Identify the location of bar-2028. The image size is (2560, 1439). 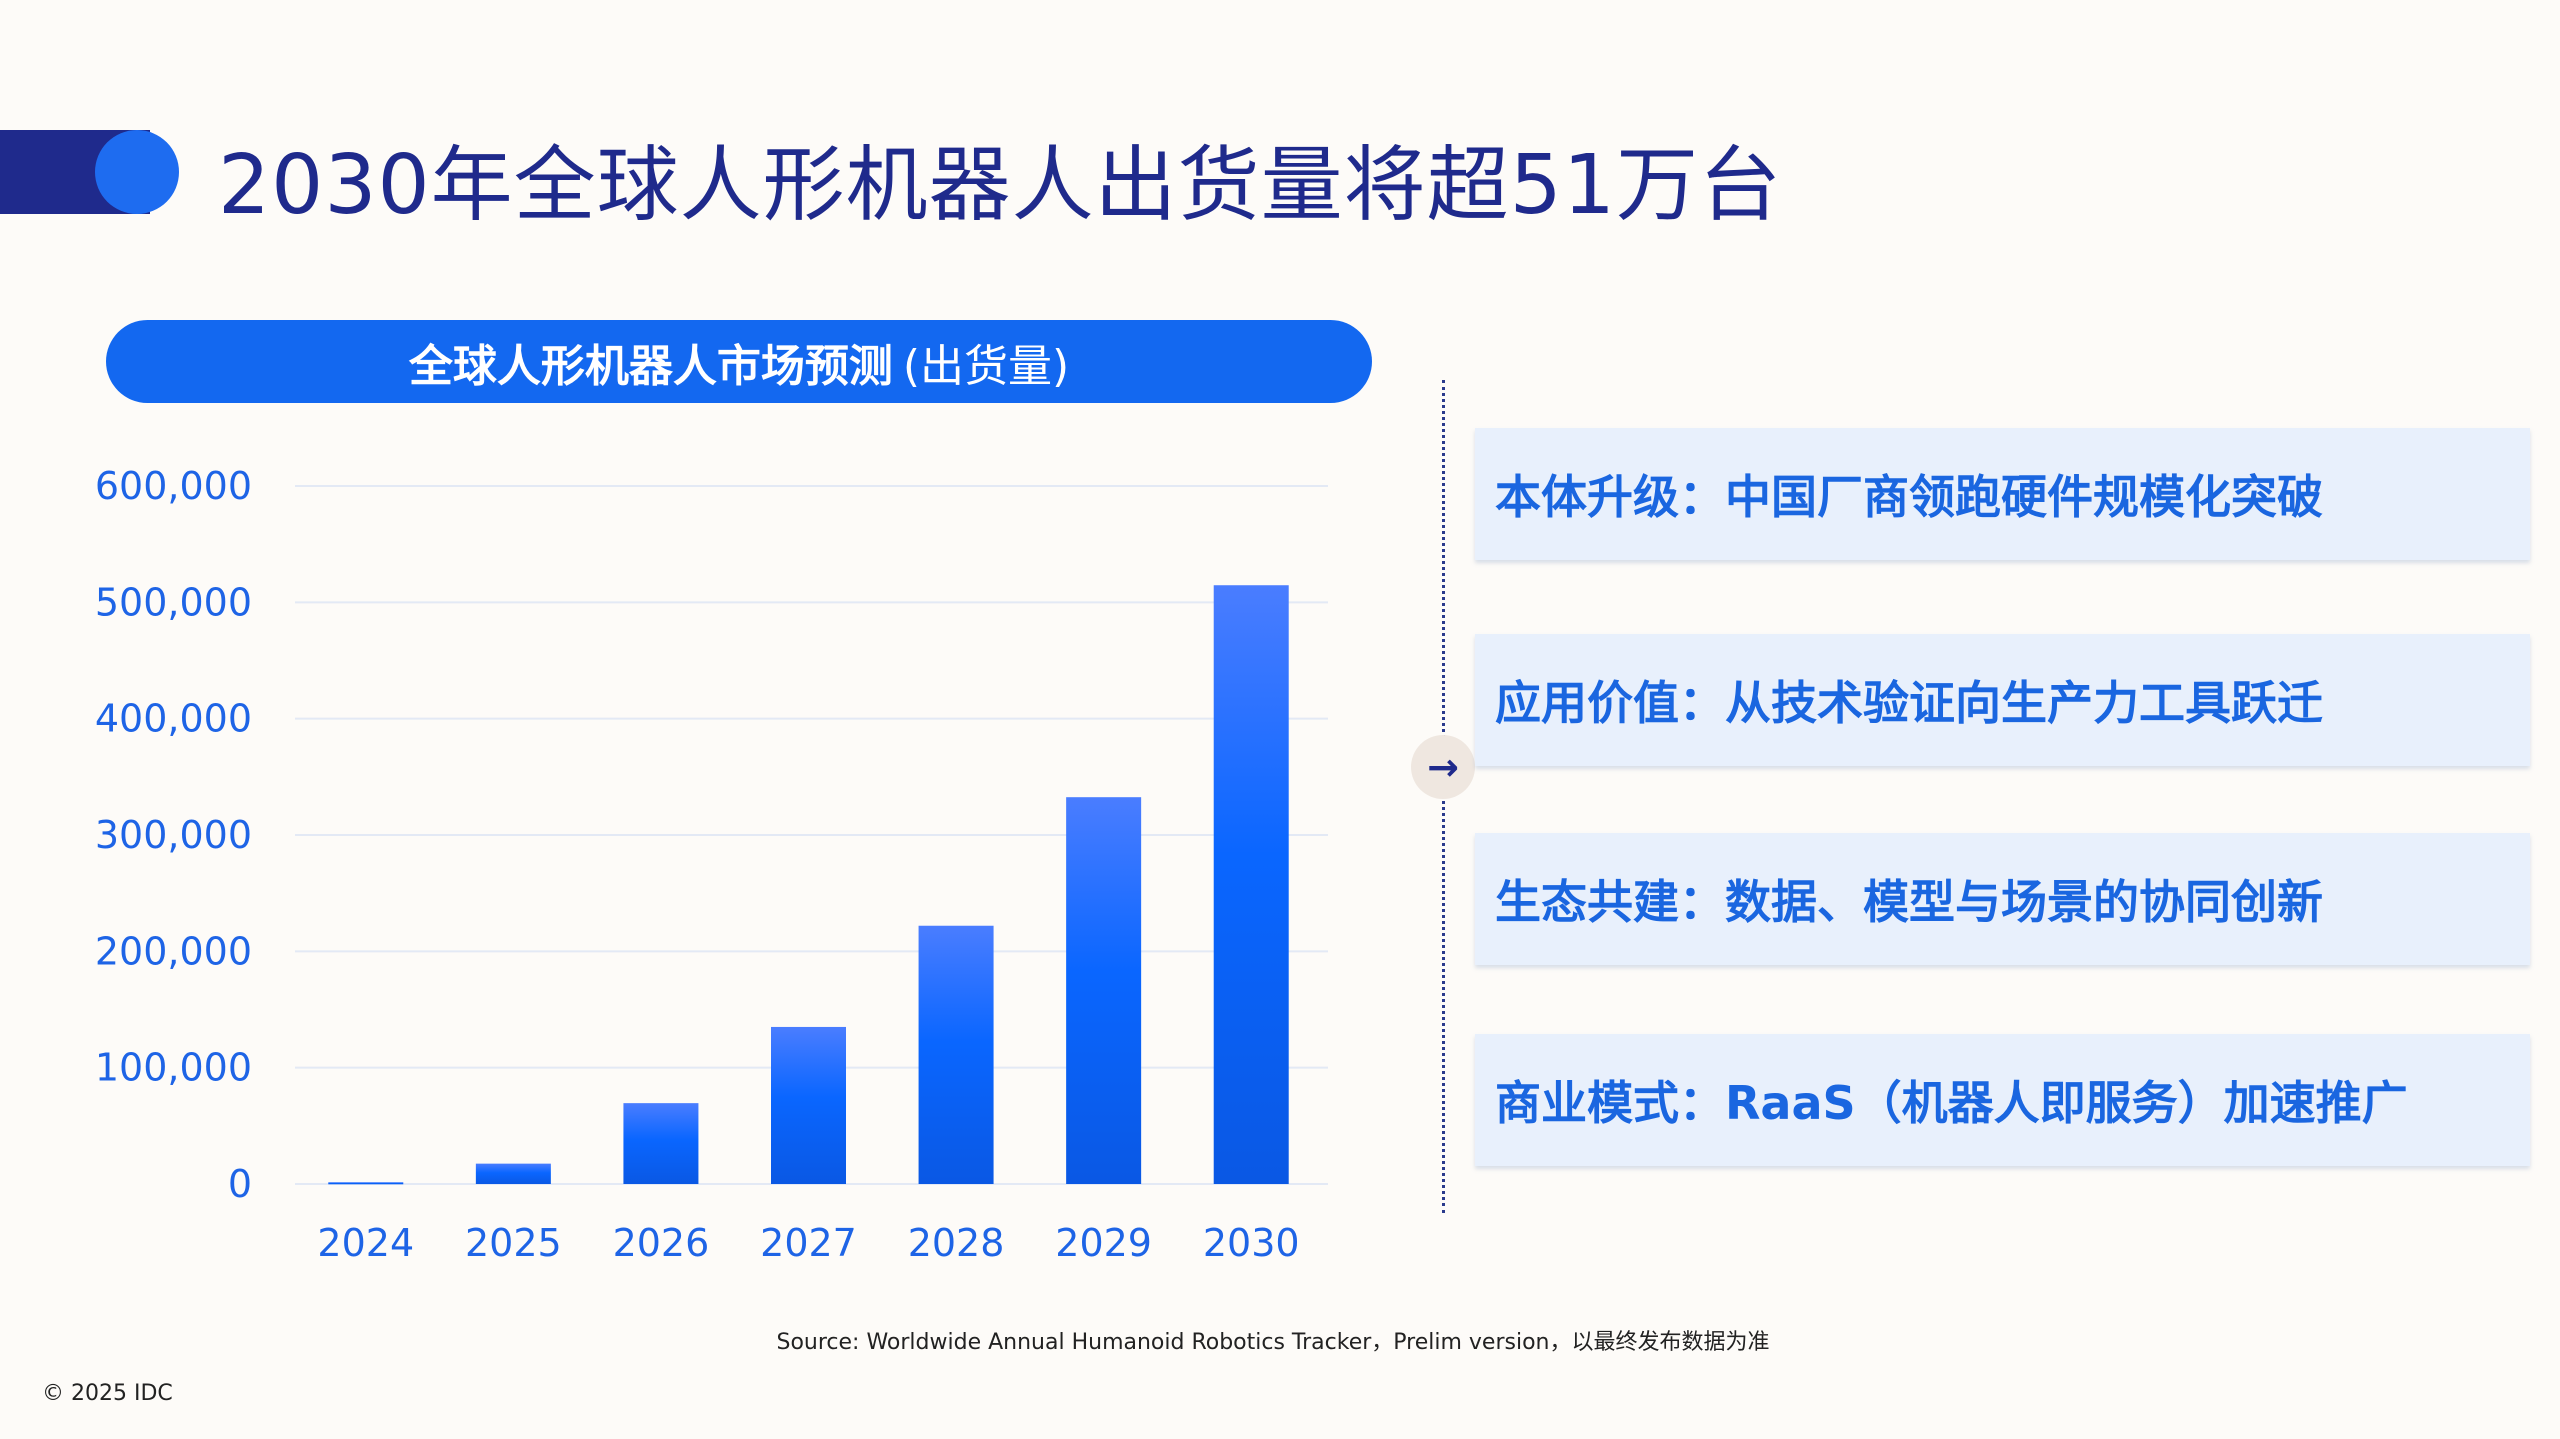
(956, 1054).